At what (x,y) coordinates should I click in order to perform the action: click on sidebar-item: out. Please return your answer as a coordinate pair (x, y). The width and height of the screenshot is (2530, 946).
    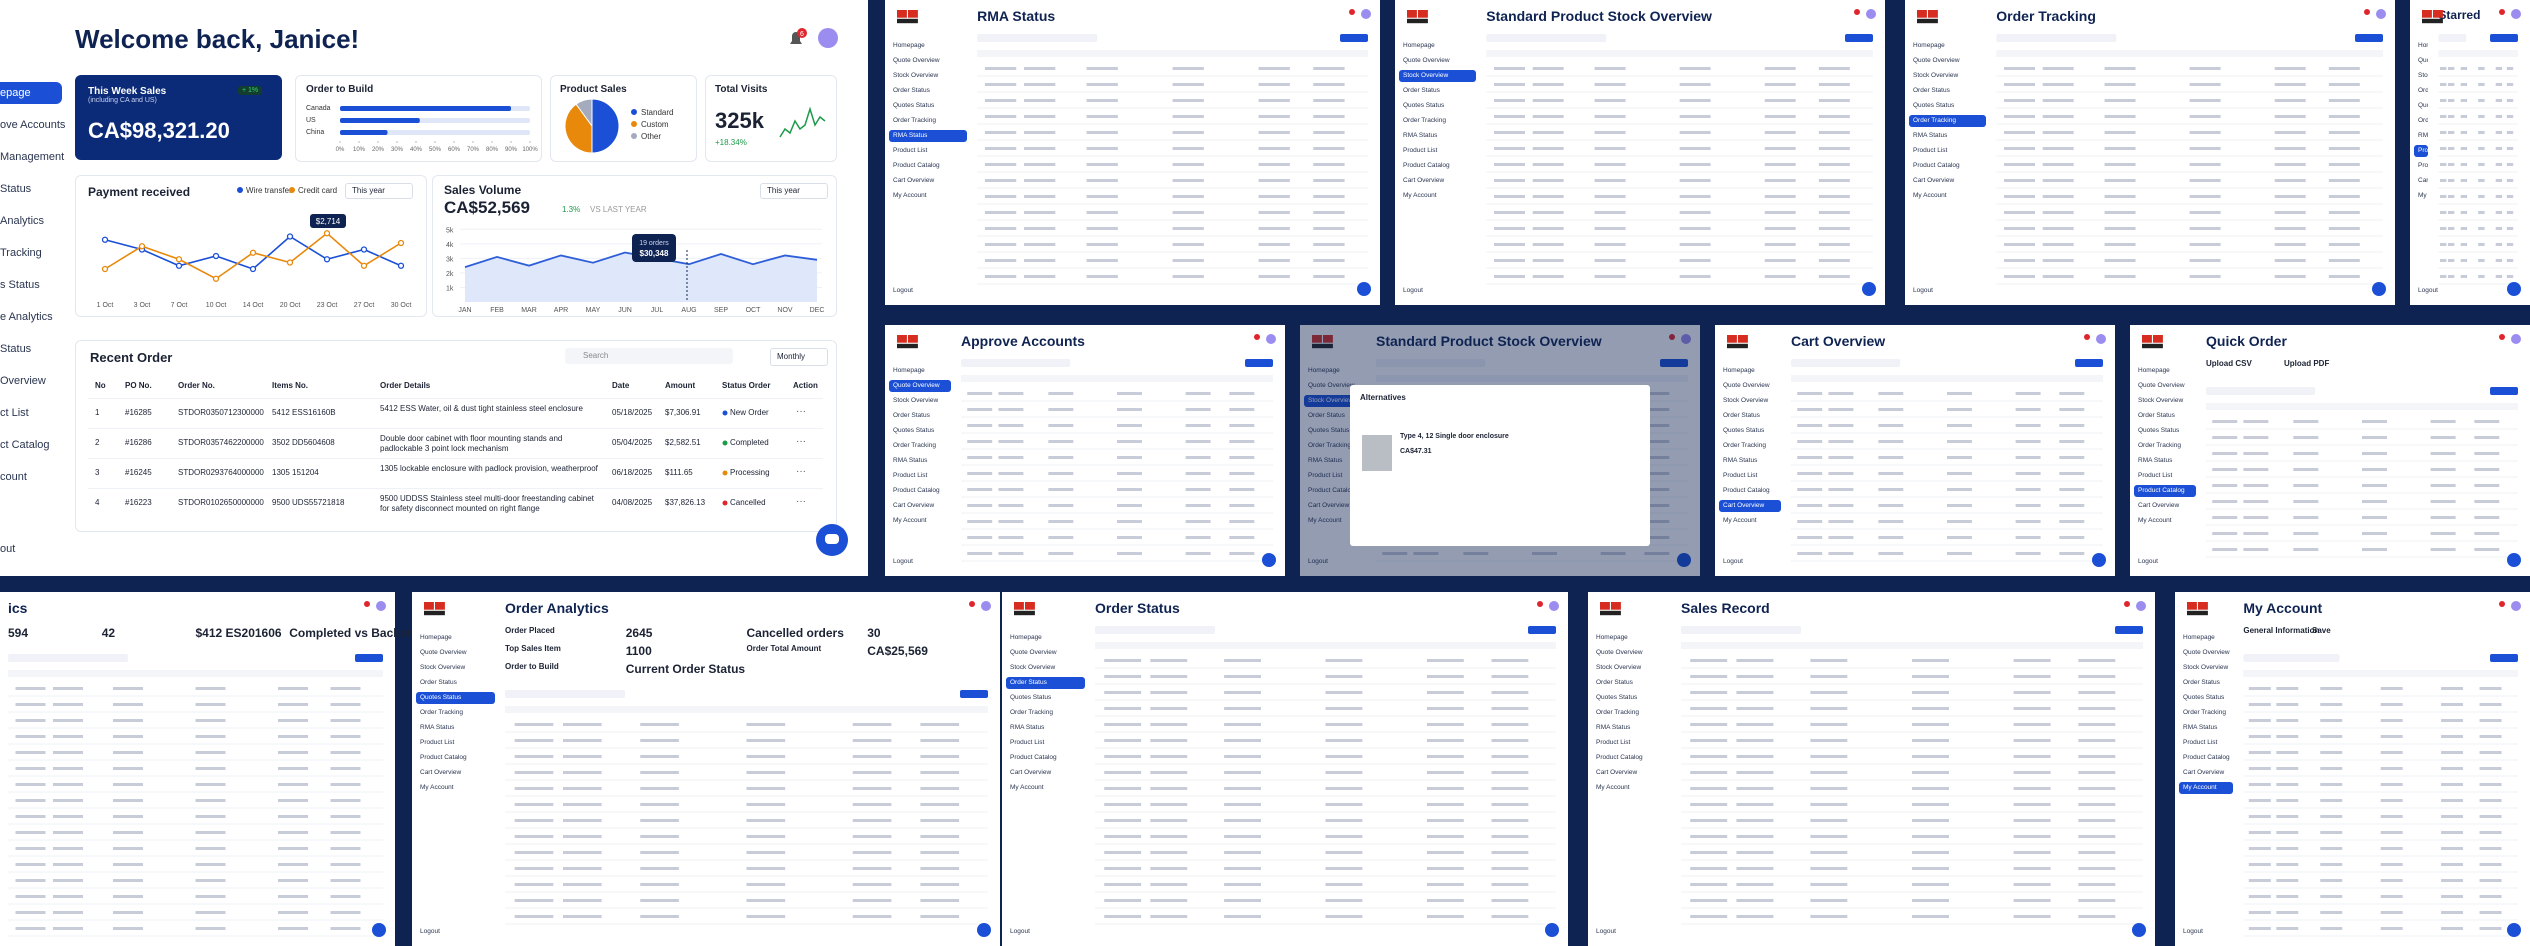
    Looking at the image, I should click on (8, 549).